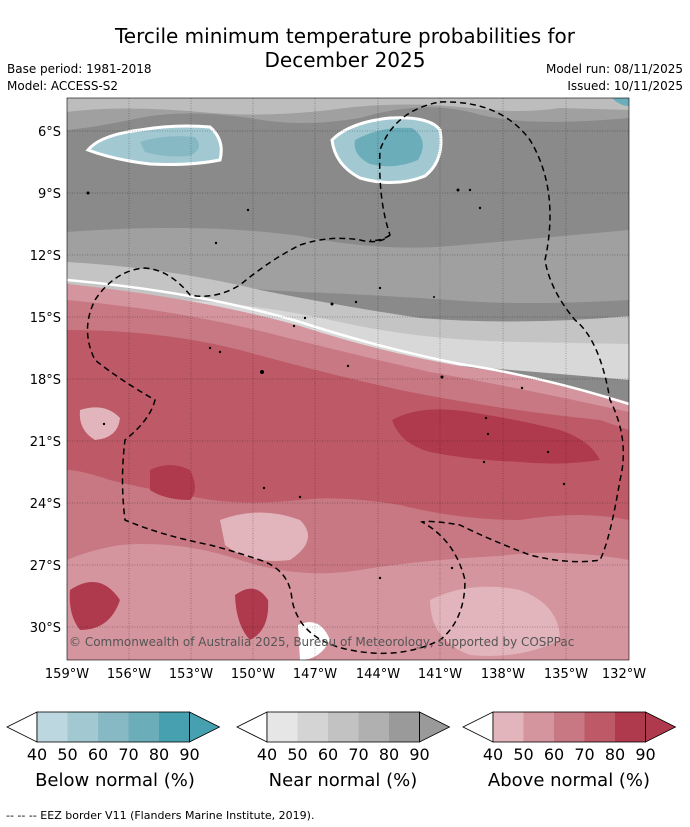 Image resolution: width=690 pixels, height=827 pixels. Describe the element at coordinates (264, 536) in the screenshot. I see `above-normal-light-patch-south` at that location.